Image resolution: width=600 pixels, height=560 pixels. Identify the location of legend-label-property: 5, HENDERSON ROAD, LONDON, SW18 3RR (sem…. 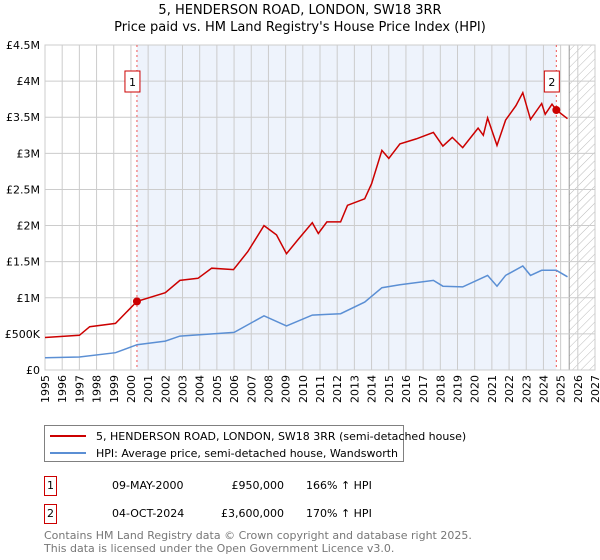
(281, 436).